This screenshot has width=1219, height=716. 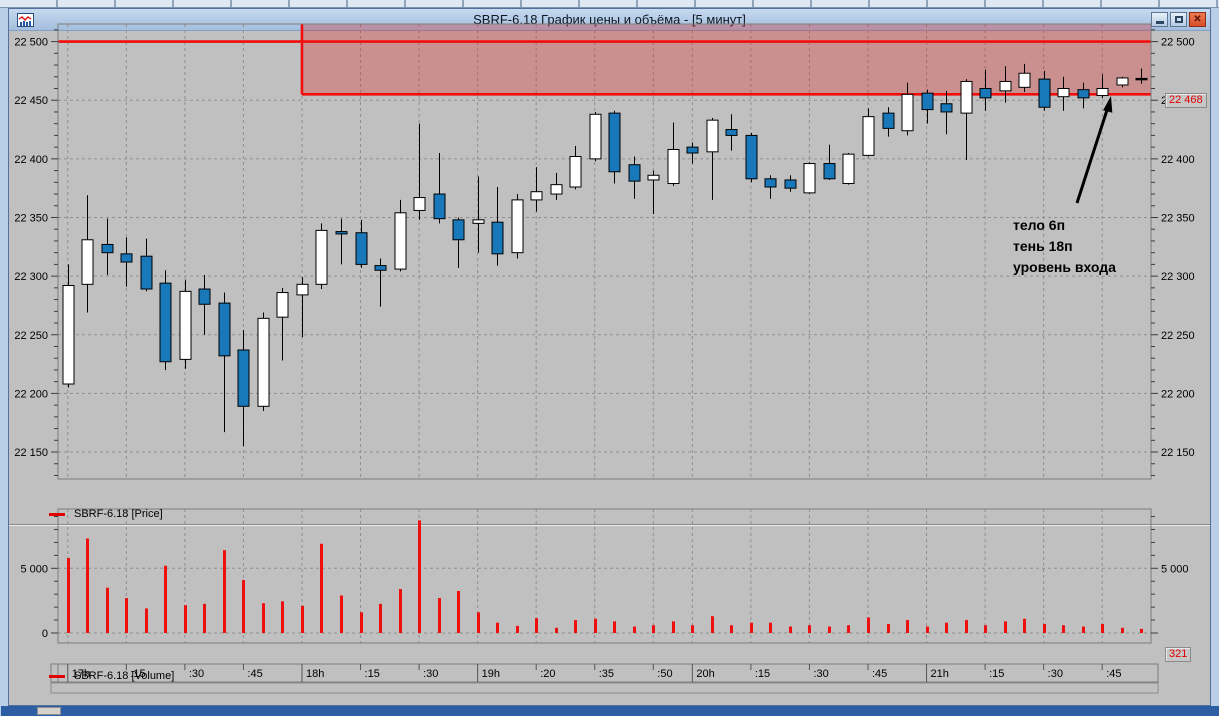 I want to click on price-legend: SBRF-6.18 [Price], so click(x=106, y=514).